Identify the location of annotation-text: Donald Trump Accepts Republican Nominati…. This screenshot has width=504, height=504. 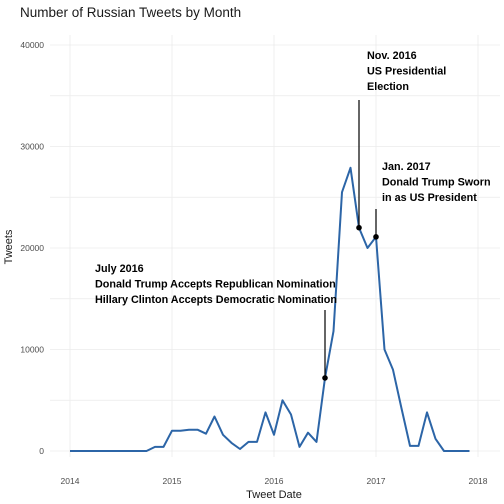
(215, 285).